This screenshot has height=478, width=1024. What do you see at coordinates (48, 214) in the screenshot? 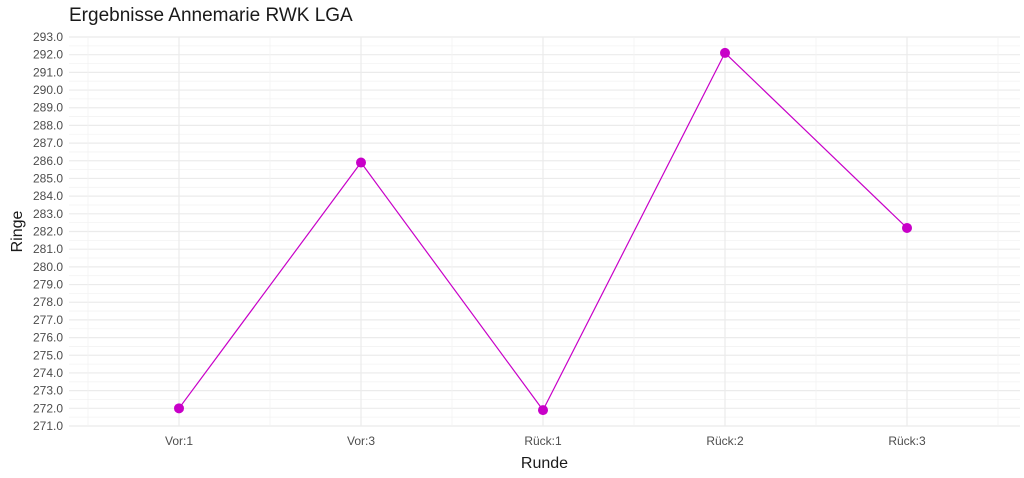
I see `y-tick-label: 283.0` at bounding box center [48, 214].